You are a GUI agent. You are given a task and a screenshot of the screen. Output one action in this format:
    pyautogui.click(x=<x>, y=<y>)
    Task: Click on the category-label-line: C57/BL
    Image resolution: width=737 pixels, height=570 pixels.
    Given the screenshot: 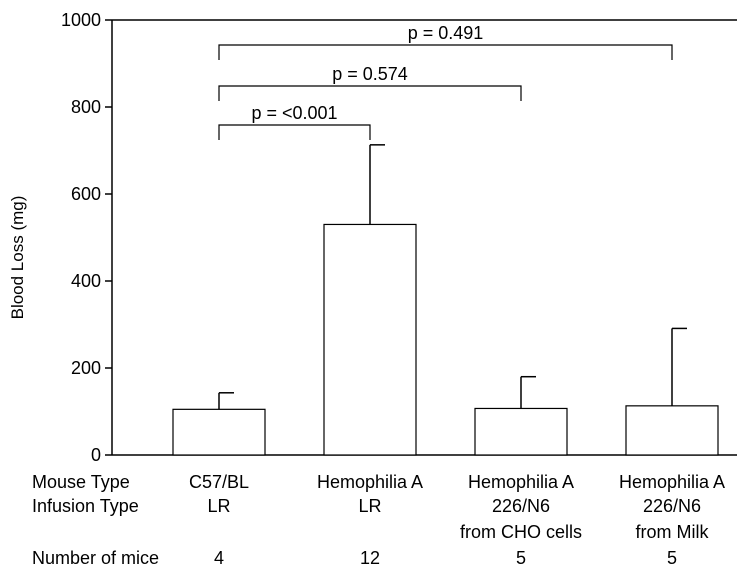 What is the action you would take?
    pyautogui.click(x=219, y=482)
    